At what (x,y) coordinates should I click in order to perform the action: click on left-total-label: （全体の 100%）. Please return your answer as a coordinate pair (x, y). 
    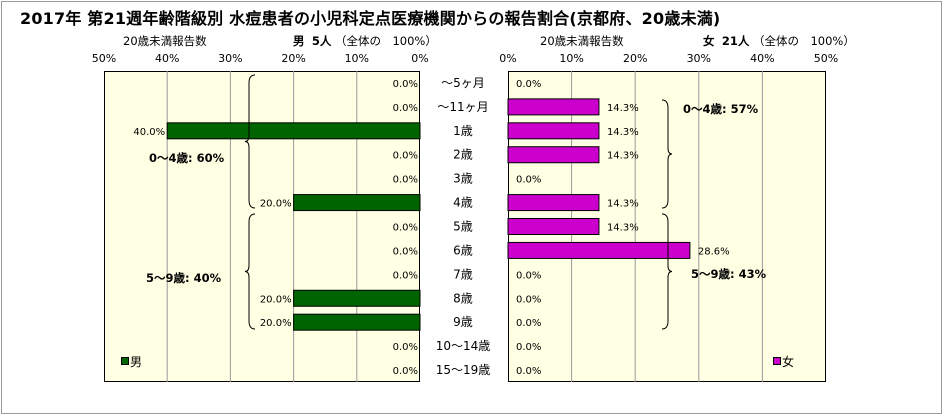
    Looking at the image, I should click on (385, 41).